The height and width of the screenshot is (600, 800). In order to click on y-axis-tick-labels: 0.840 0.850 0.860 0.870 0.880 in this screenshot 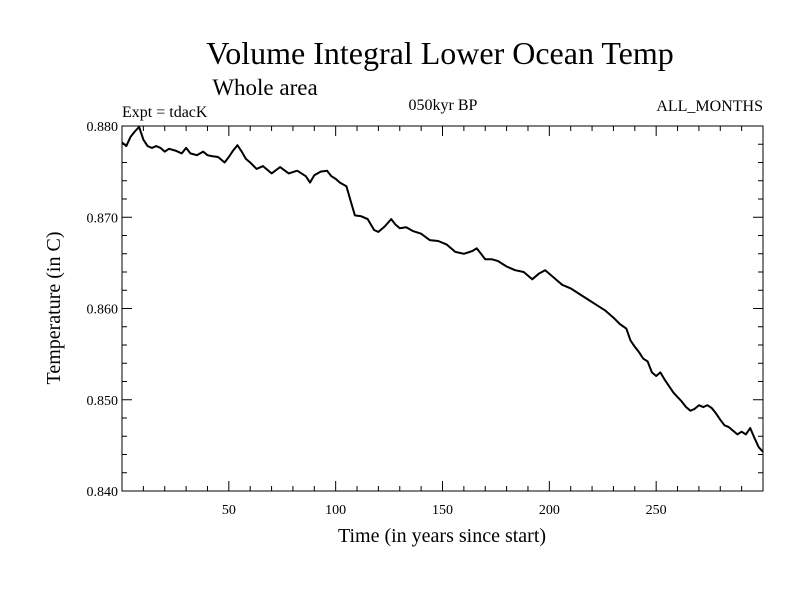, I will do `click(103, 310)`.